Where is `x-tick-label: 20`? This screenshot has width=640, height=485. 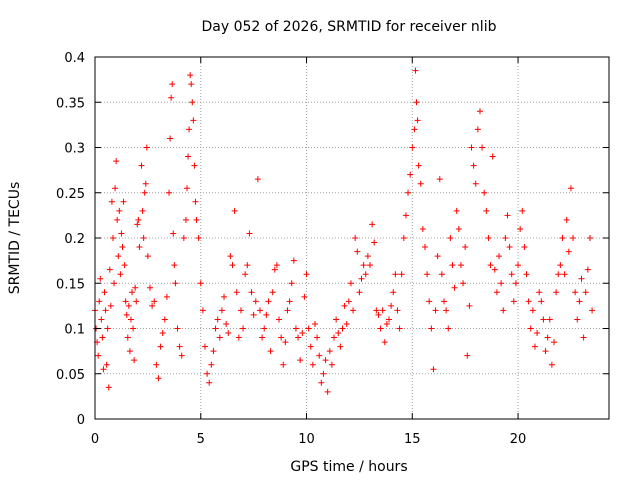 x-tick-label: 20 is located at coordinates (518, 439).